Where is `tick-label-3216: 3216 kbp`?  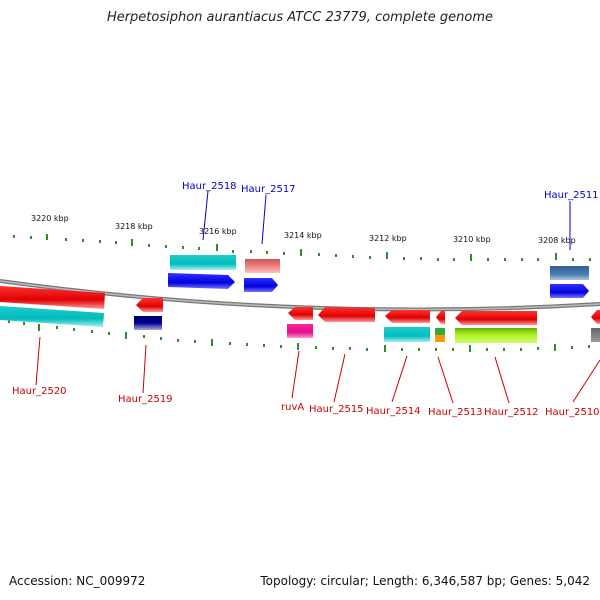 tick-label-3216: 3216 kbp is located at coordinates (218, 231).